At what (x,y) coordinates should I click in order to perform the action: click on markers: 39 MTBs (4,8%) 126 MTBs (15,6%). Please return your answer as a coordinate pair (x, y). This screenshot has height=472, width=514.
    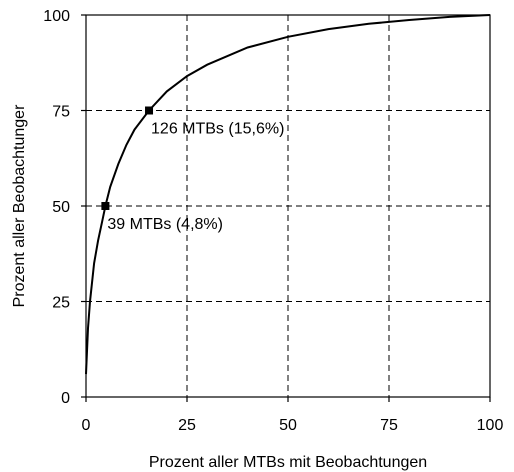
    Looking at the image, I should click on (192, 169).